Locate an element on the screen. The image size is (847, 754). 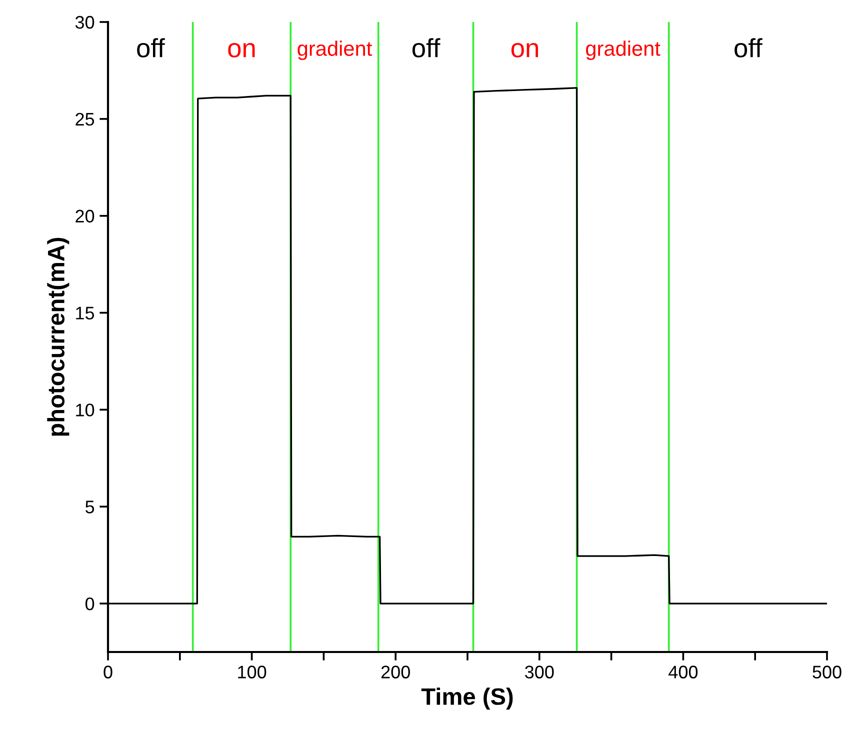
y-tick-label: 5 is located at coordinates (89, 507).